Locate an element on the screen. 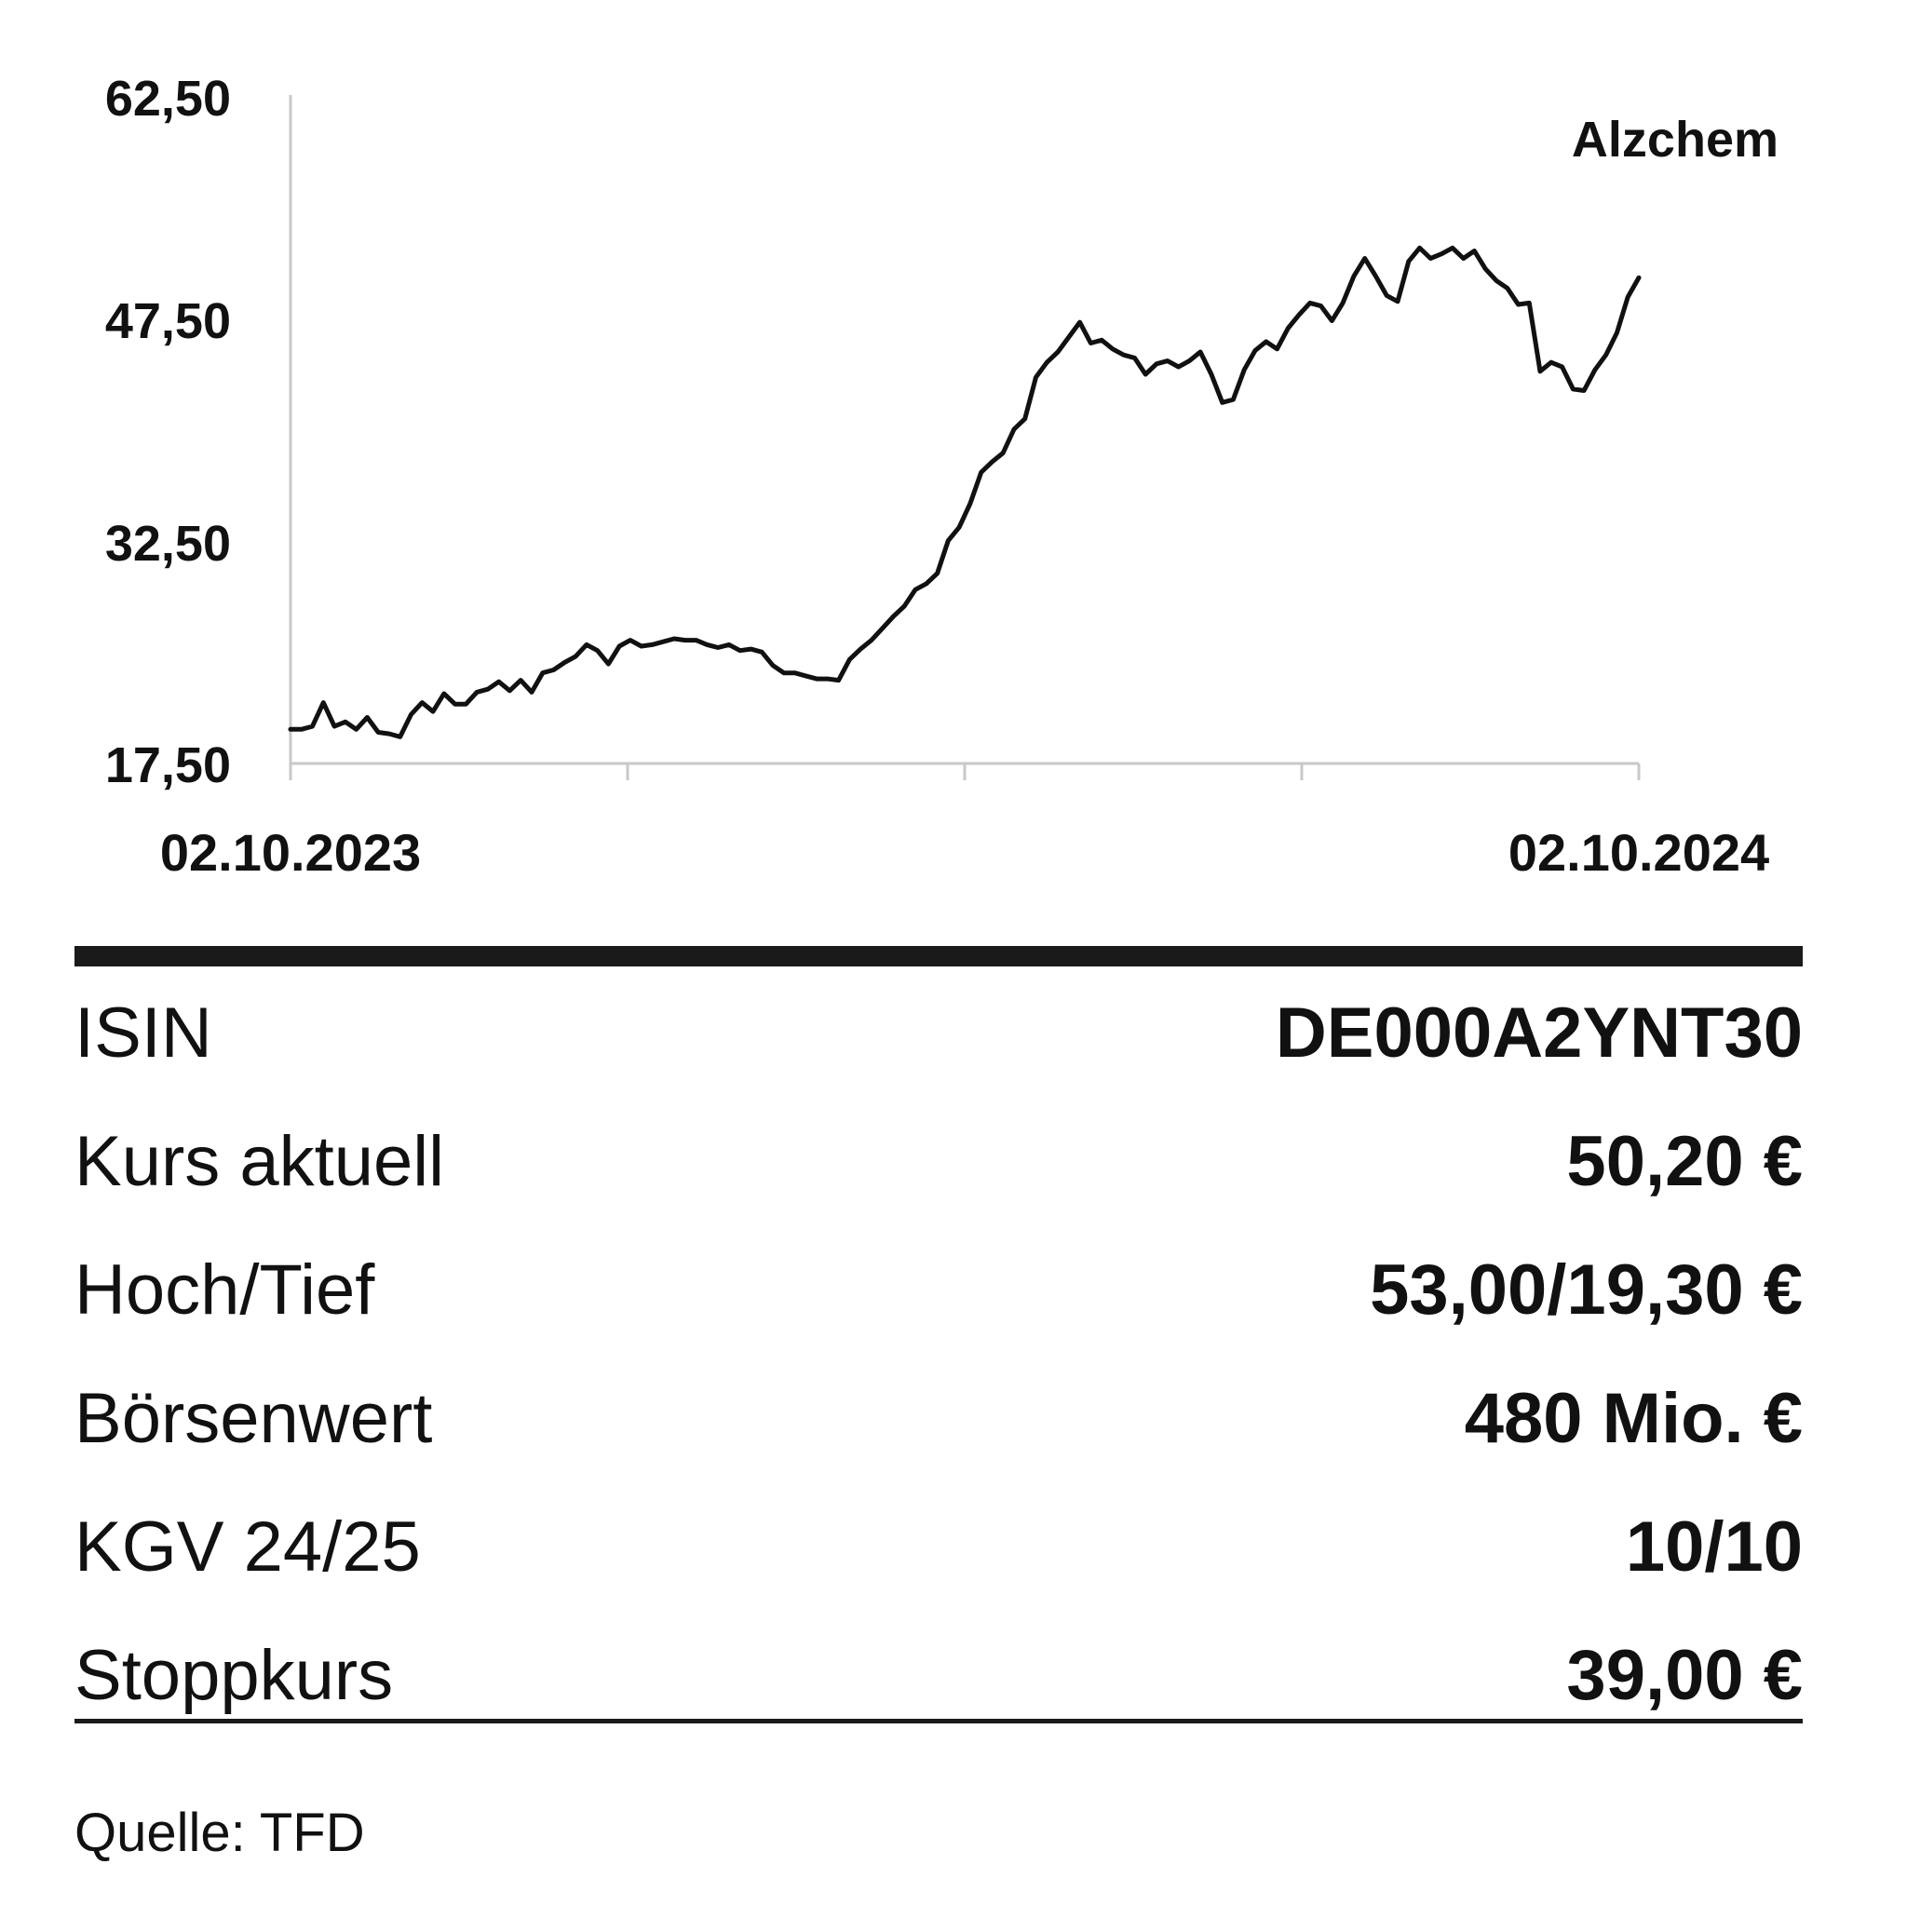  row-market-cap: Börsenwert 480 Mio. € is located at coordinates (938, 1418).